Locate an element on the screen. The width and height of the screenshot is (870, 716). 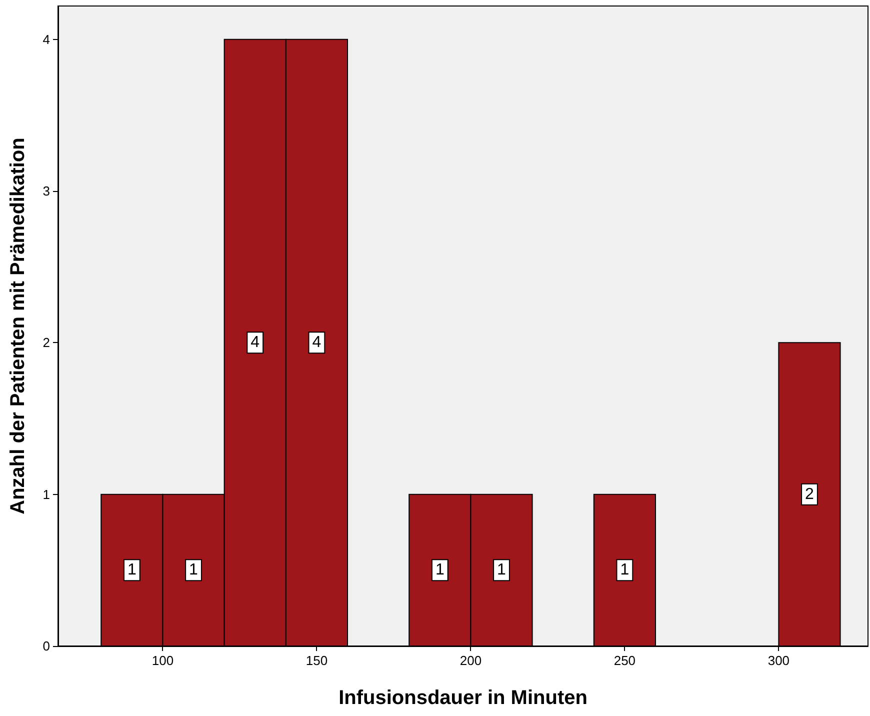
x-tick-label: 100 is located at coordinates (163, 660).